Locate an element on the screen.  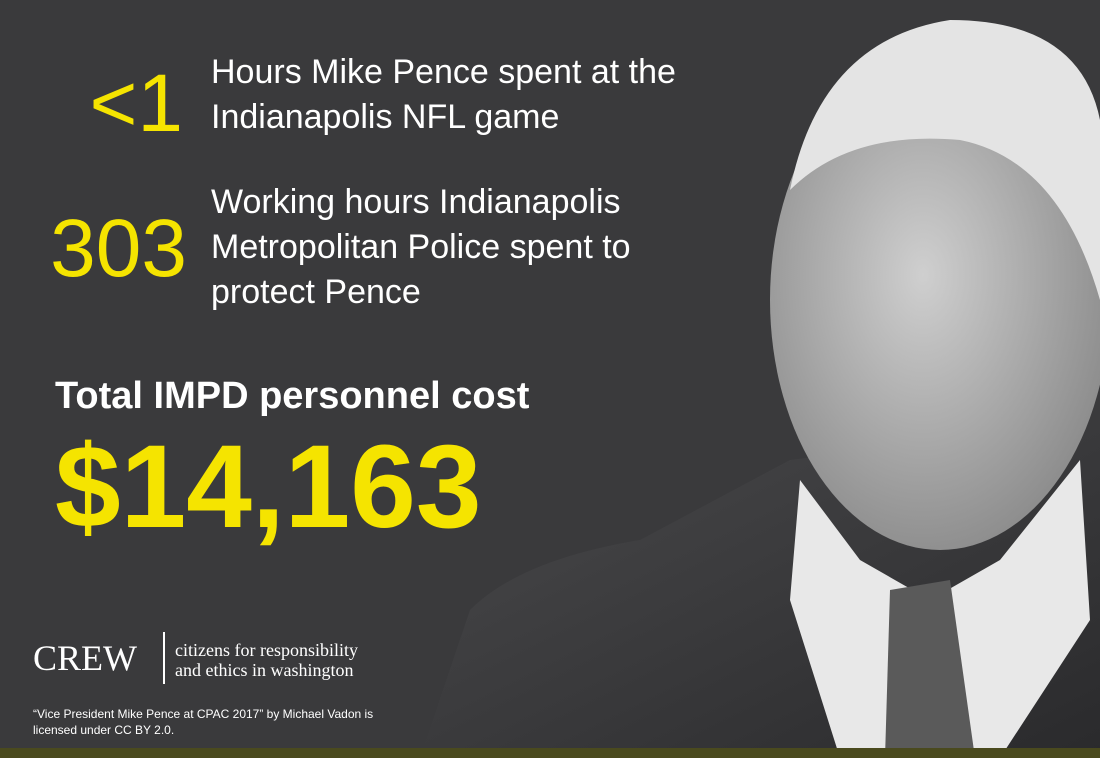
logo-name: CREW is located at coordinates (85, 658).